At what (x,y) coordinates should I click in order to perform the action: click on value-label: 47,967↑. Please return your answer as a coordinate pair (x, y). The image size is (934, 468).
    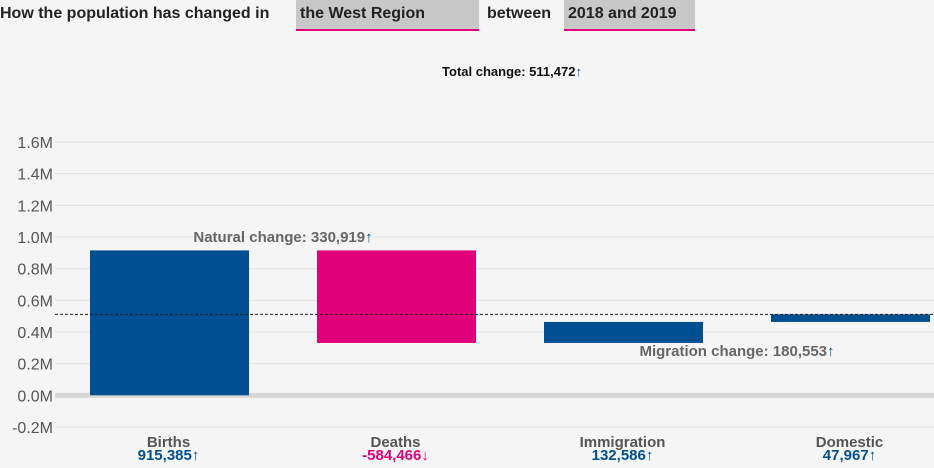
    Looking at the image, I should click on (849, 455).